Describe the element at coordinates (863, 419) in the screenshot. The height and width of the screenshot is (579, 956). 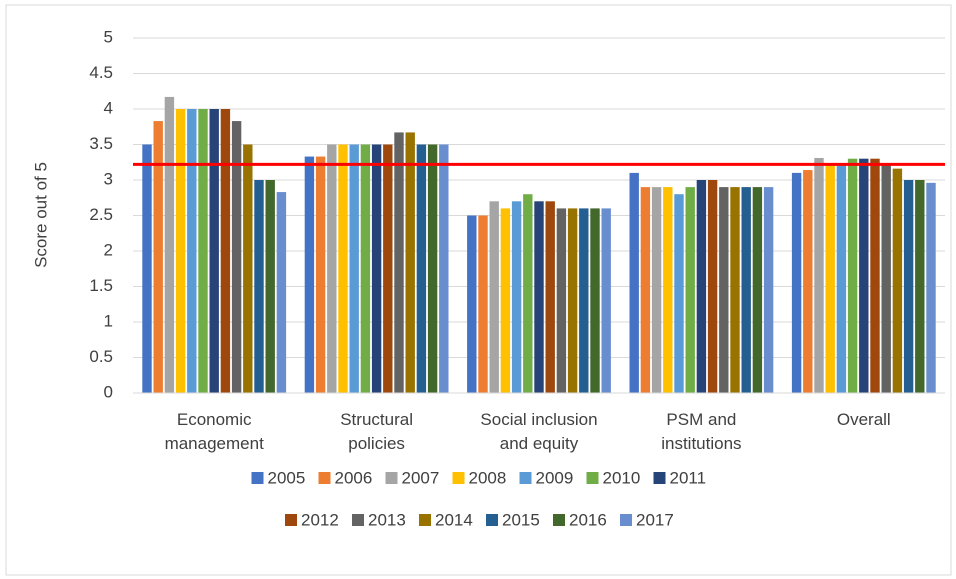
I see `x-tick-label: Overall` at that location.